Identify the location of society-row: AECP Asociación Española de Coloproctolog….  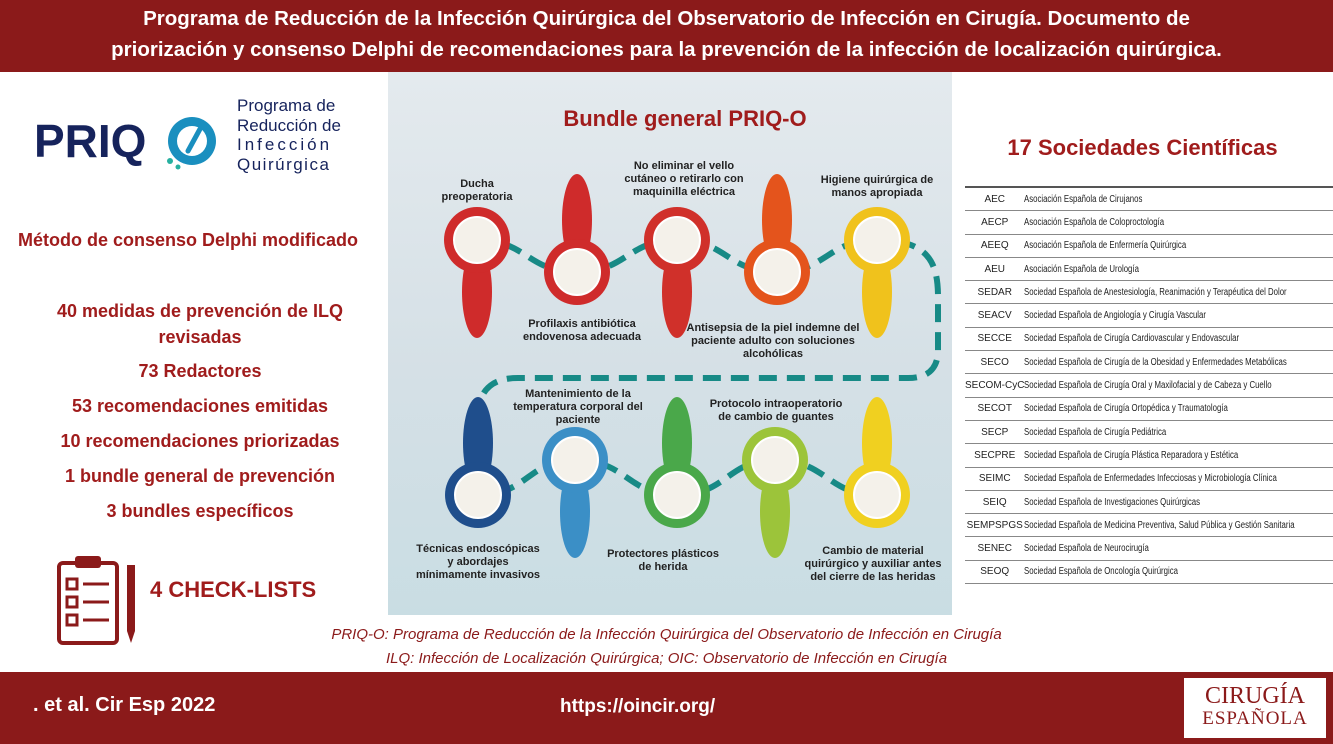
(1149, 222).